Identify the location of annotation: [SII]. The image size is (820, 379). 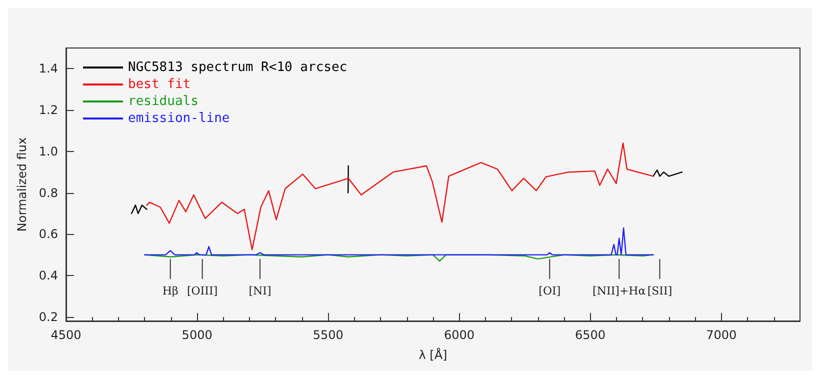
(659, 291).